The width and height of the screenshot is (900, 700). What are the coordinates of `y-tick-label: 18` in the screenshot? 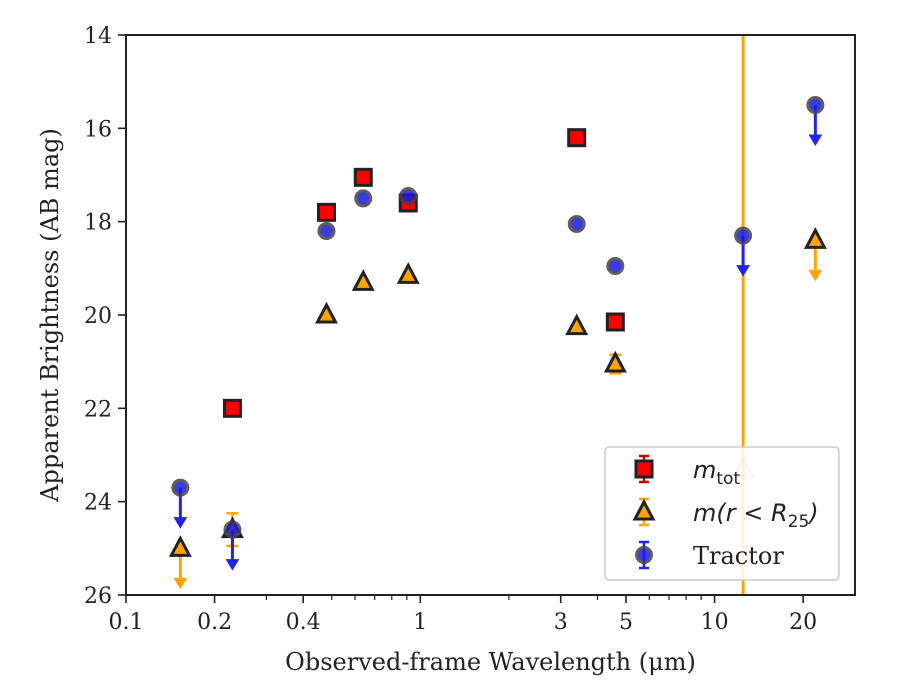 It's located at (98, 223).